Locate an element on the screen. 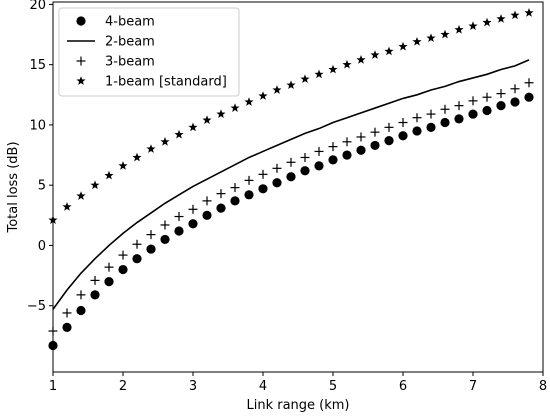 This screenshot has height=416, width=550. y-tick-label: 10 is located at coordinates (37, 125).